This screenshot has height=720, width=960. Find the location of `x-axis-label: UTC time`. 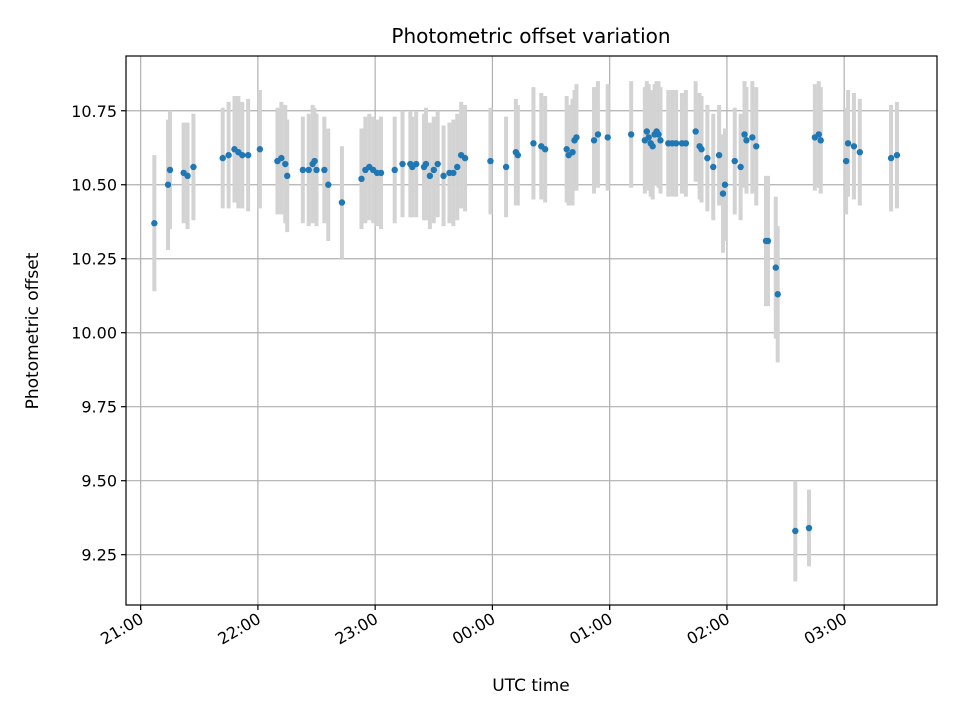

x-axis-label: UTC time is located at coordinates (531, 686).